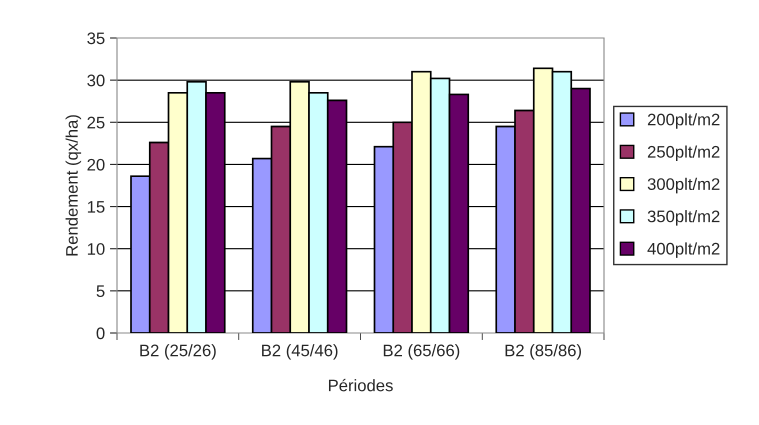  I want to click on y-axis-title: Rendement (qx/ha), so click(74, 185).